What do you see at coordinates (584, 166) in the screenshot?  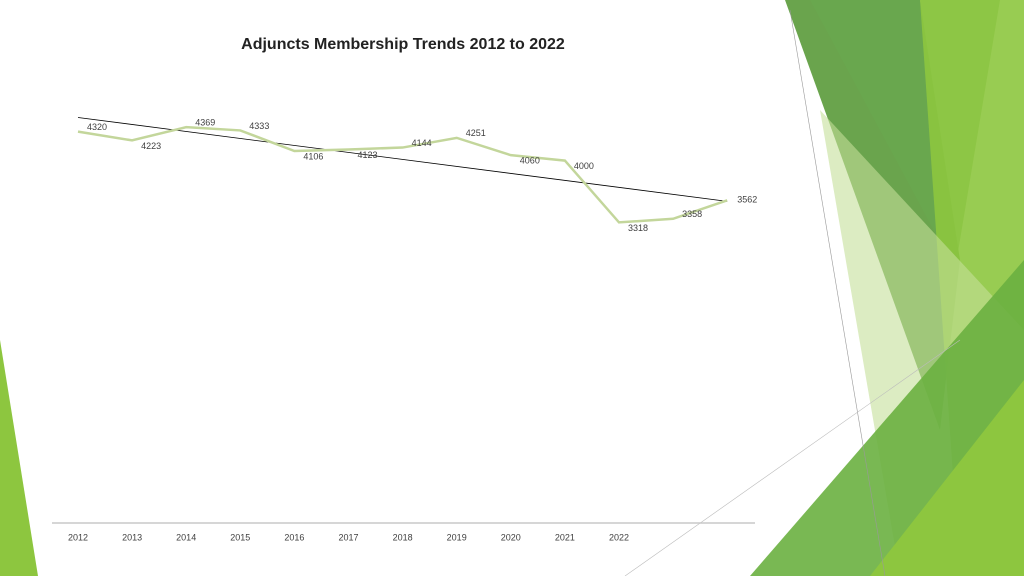 I see `data-label: 4000` at bounding box center [584, 166].